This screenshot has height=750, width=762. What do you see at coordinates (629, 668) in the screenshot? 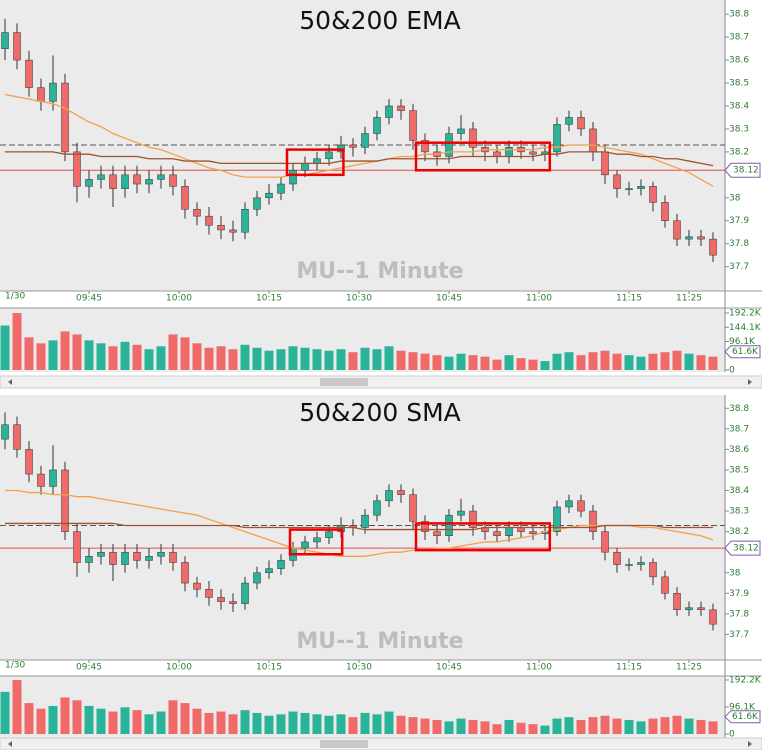
I see `x-tick-label: 11:15` at bounding box center [629, 668].